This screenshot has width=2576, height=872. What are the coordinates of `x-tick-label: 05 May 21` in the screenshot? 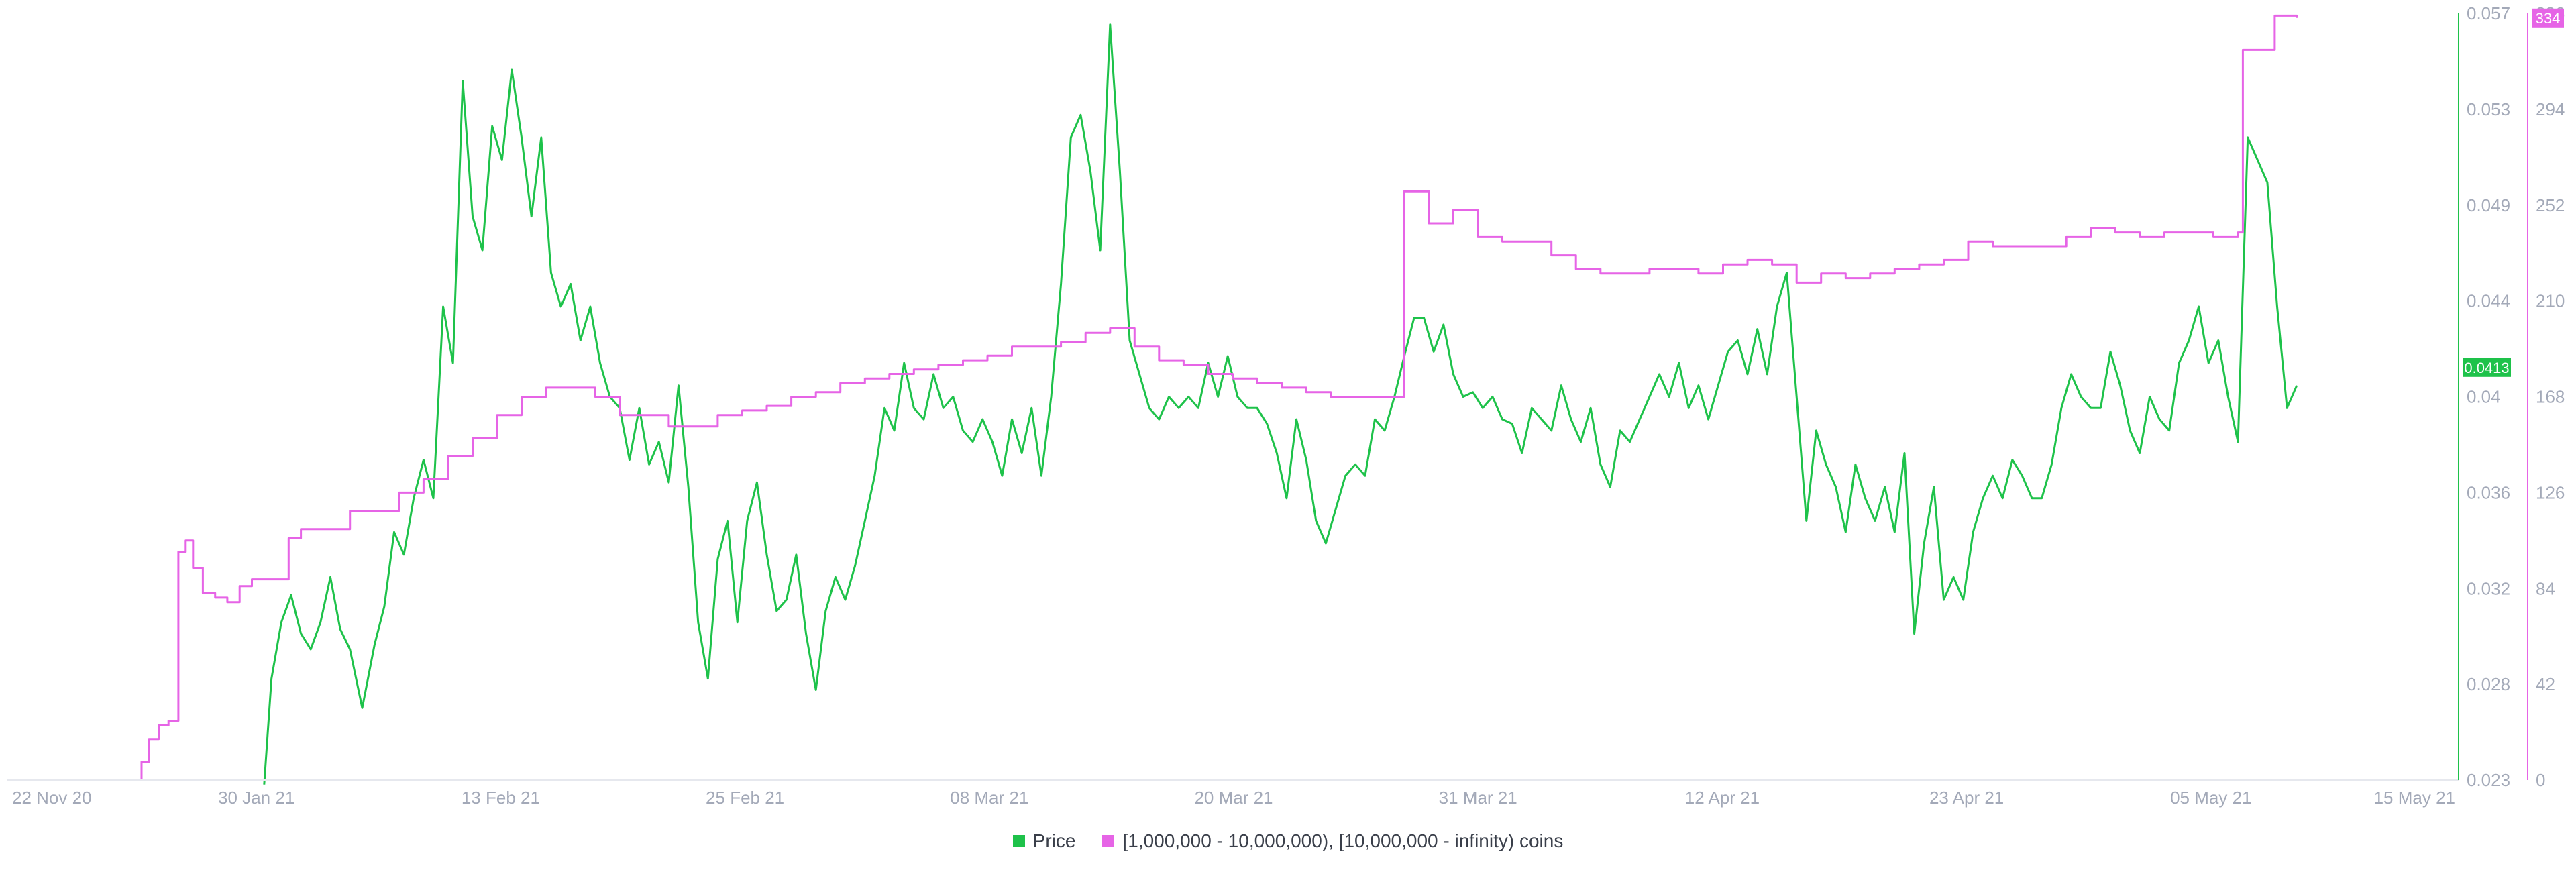 It's located at (2210, 798).